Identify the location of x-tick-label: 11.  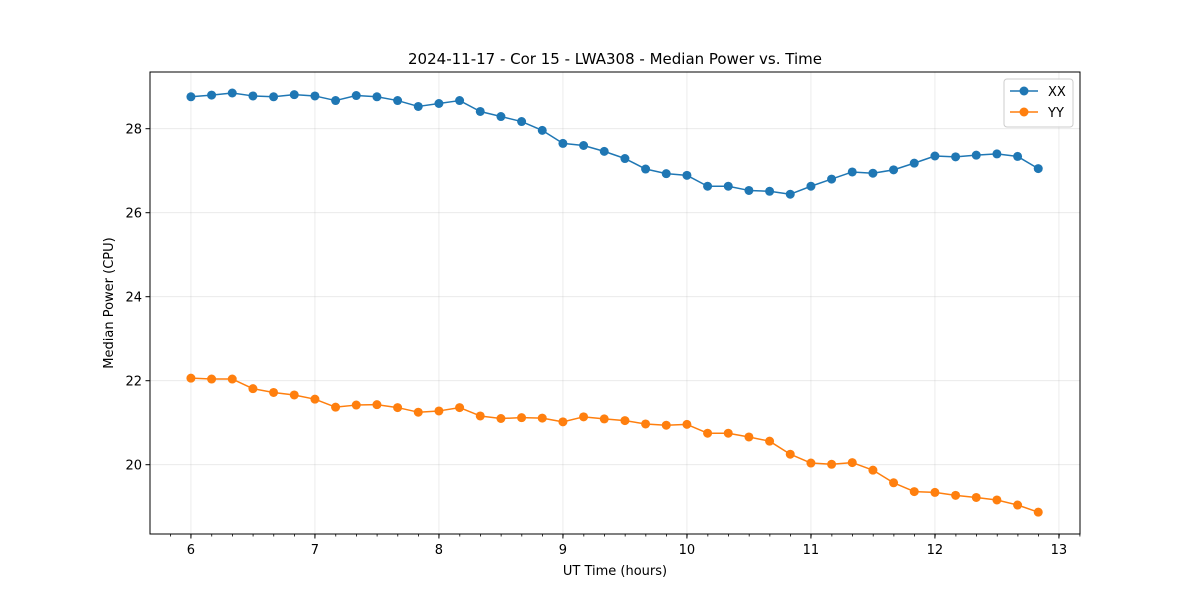
(811, 550).